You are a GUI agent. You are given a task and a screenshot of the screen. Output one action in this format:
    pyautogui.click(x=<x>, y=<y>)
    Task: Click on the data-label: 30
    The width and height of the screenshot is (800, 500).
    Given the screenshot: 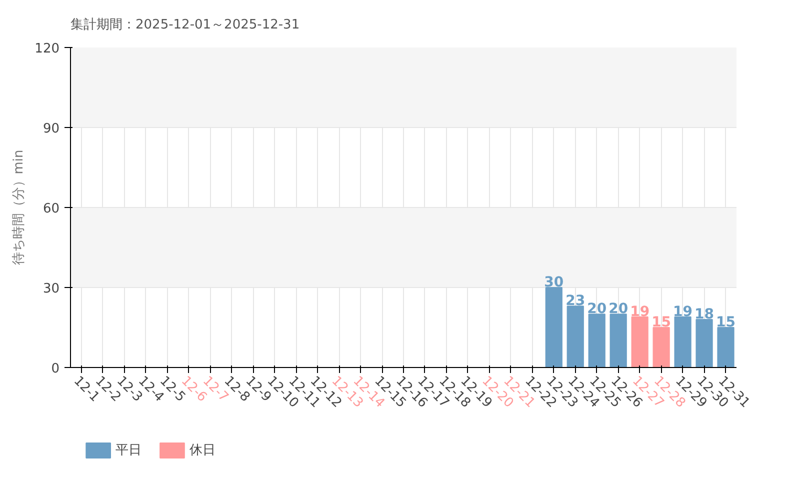 What is the action you would take?
    pyautogui.click(x=554, y=282)
    